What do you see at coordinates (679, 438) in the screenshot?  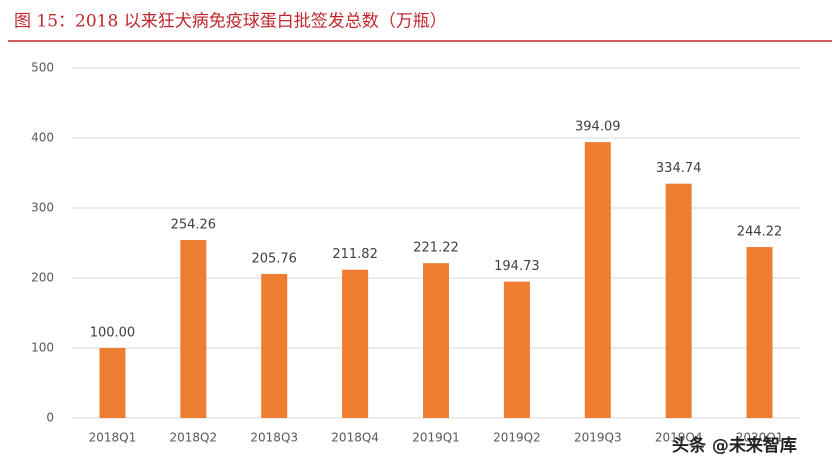 I see `x-tick-label: 2019Q4` at bounding box center [679, 438].